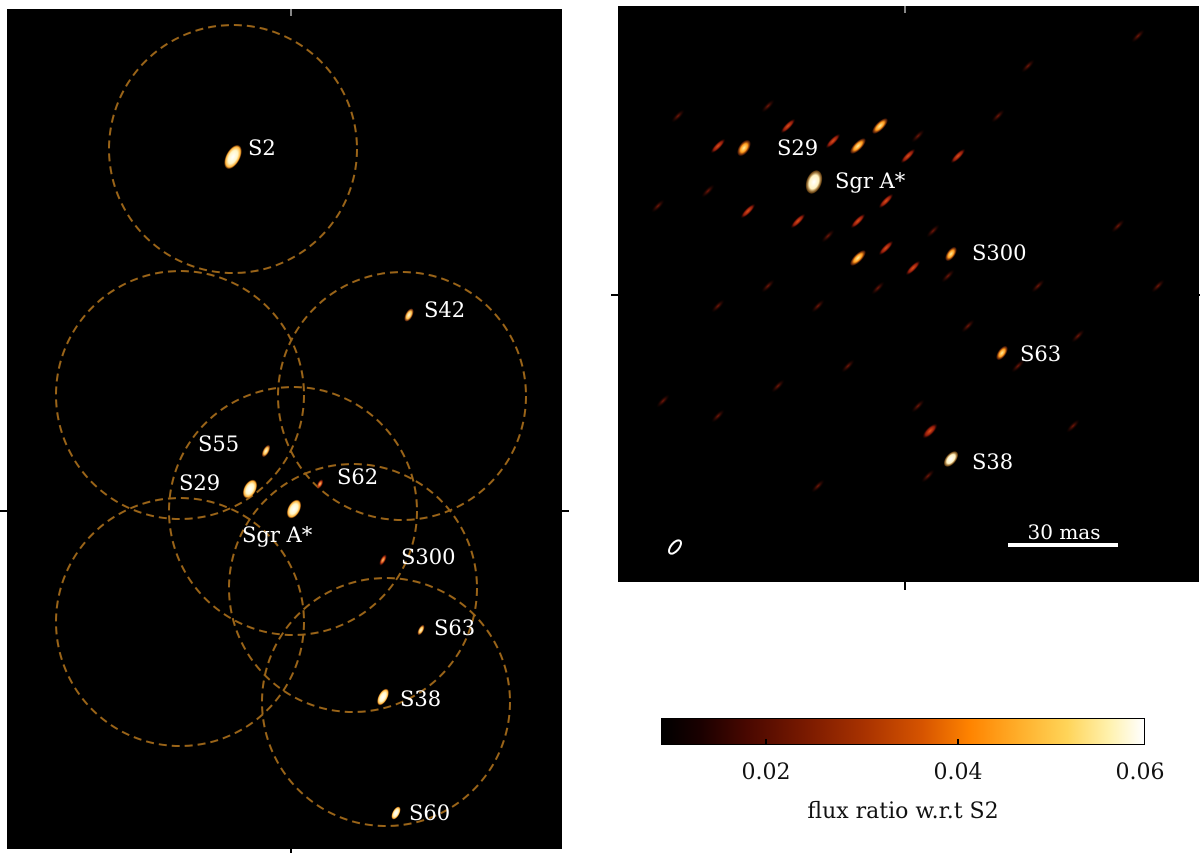 The width and height of the screenshot is (1200, 853). I want to click on source-s2, so click(233, 157).